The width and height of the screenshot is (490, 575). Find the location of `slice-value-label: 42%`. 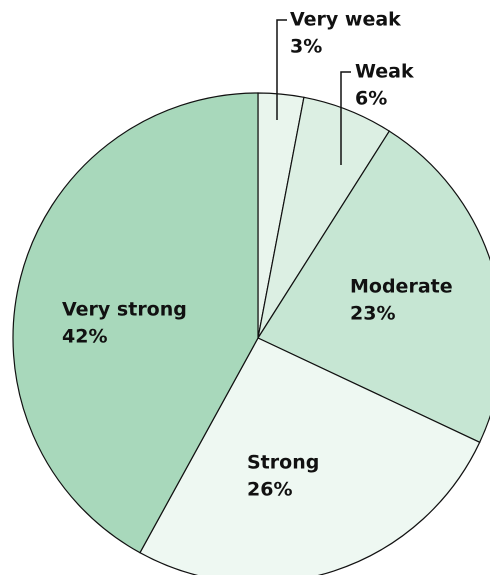

slice-value-label: 42% is located at coordinates (84, 337).